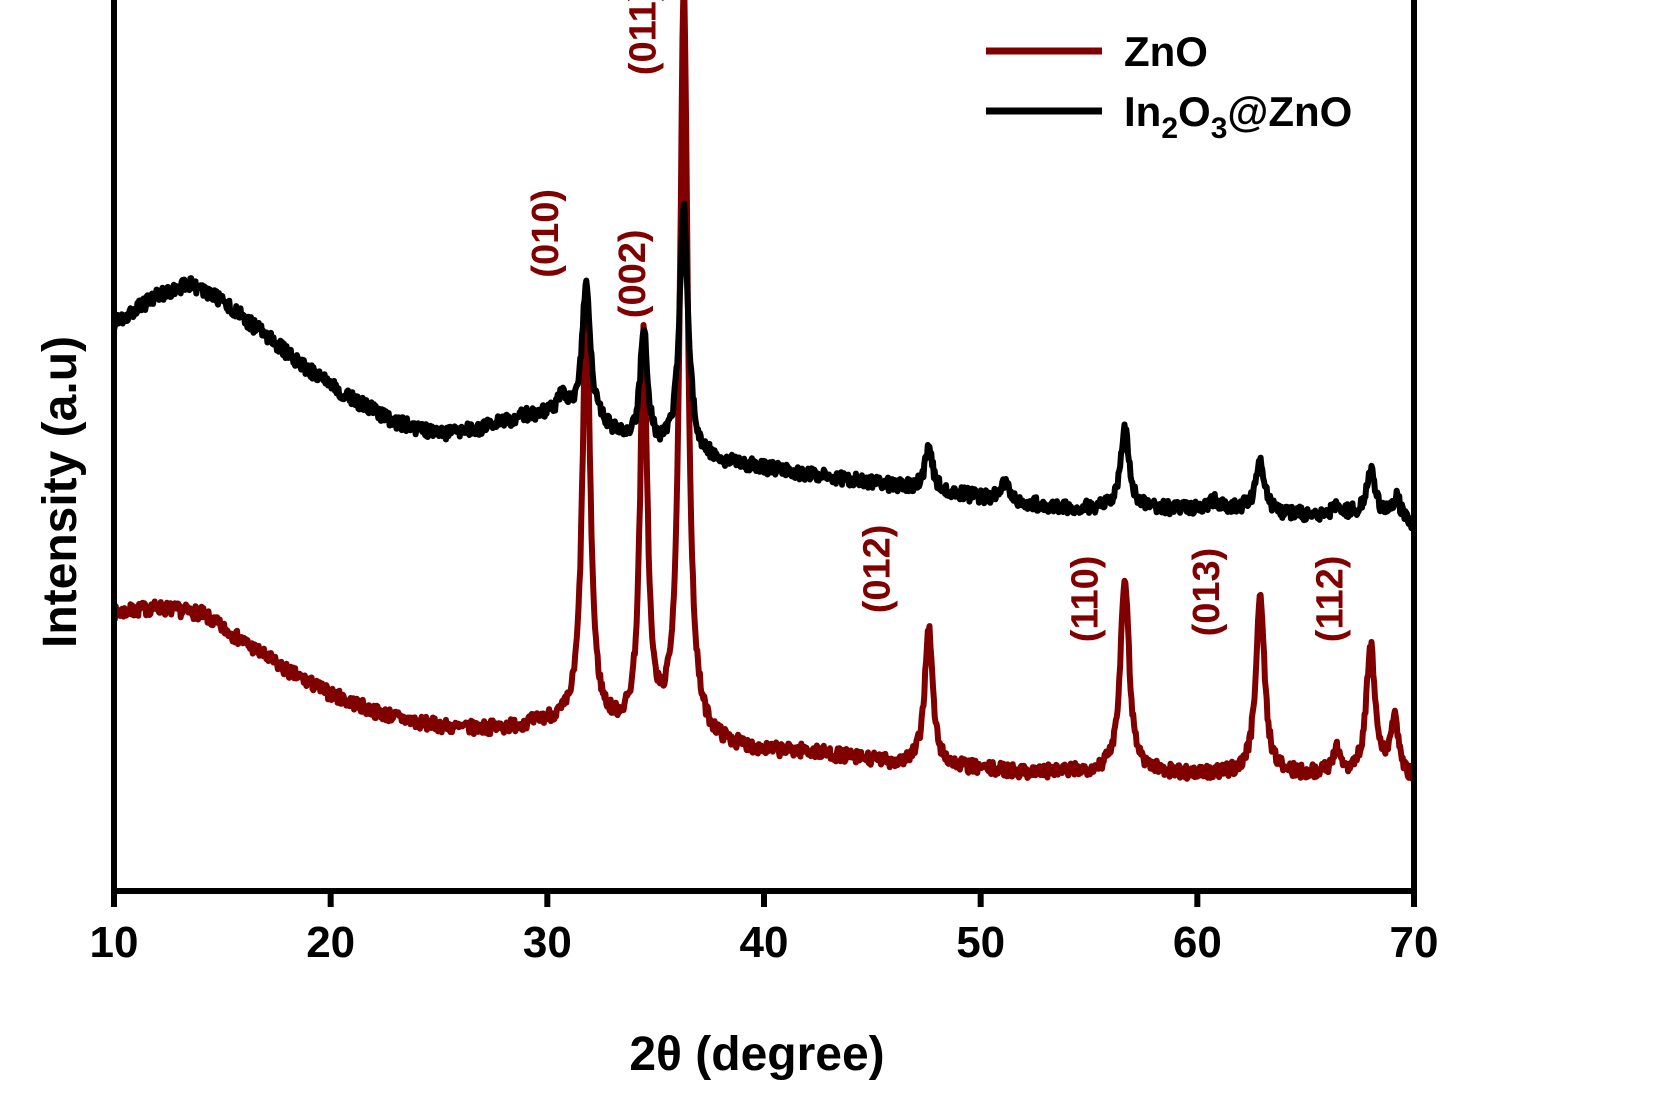 The width and height of the screenshot is (1655, 1095). What do you see at coordinates (1207, 592) in the screenshot?
I see `peak-annotation: (013)` at bounding box center [1207, 592].